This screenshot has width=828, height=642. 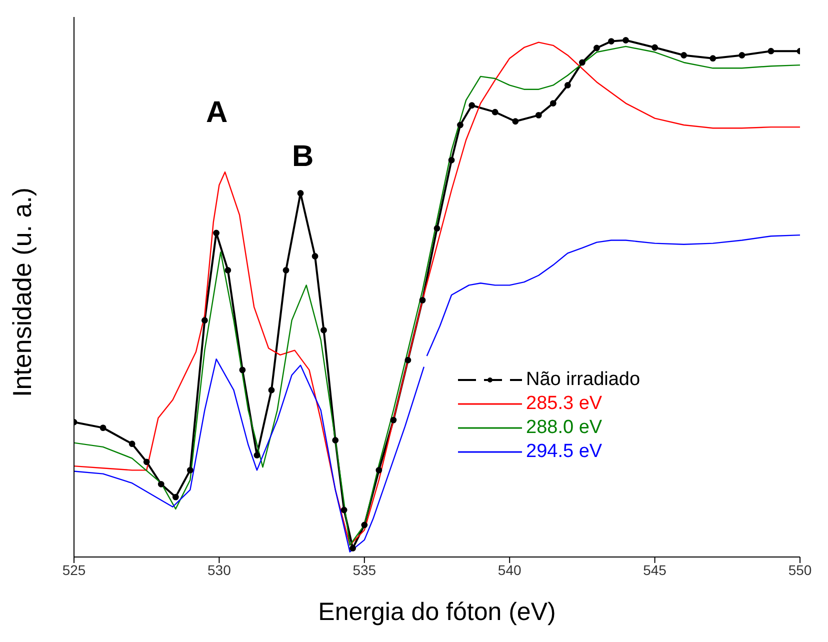 I want to click on legend-label: Não irradiado, so click(x=583, y=380).